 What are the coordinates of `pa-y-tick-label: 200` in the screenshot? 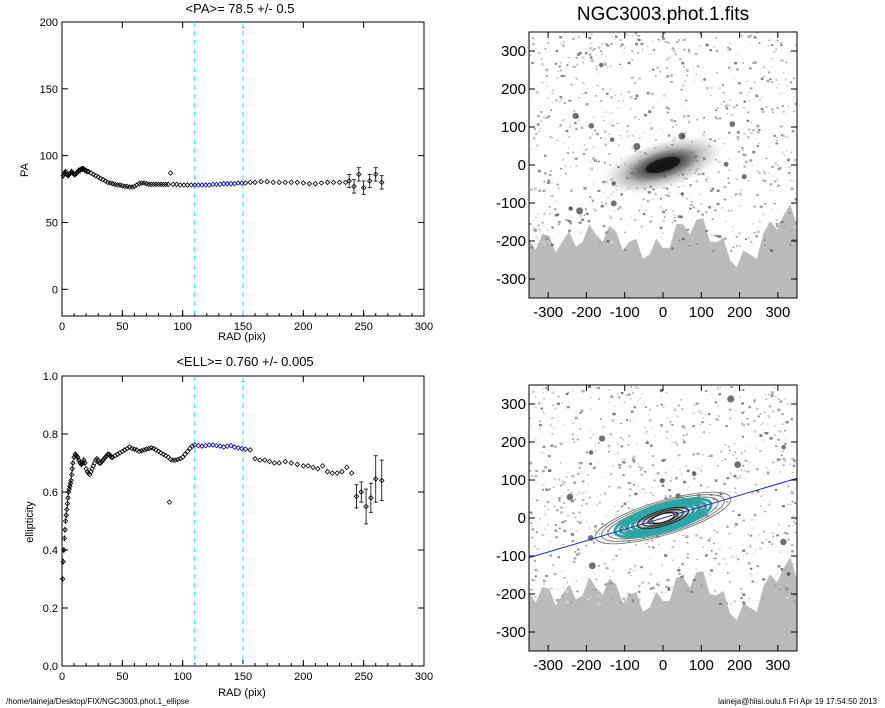 It's located at (49, 23).